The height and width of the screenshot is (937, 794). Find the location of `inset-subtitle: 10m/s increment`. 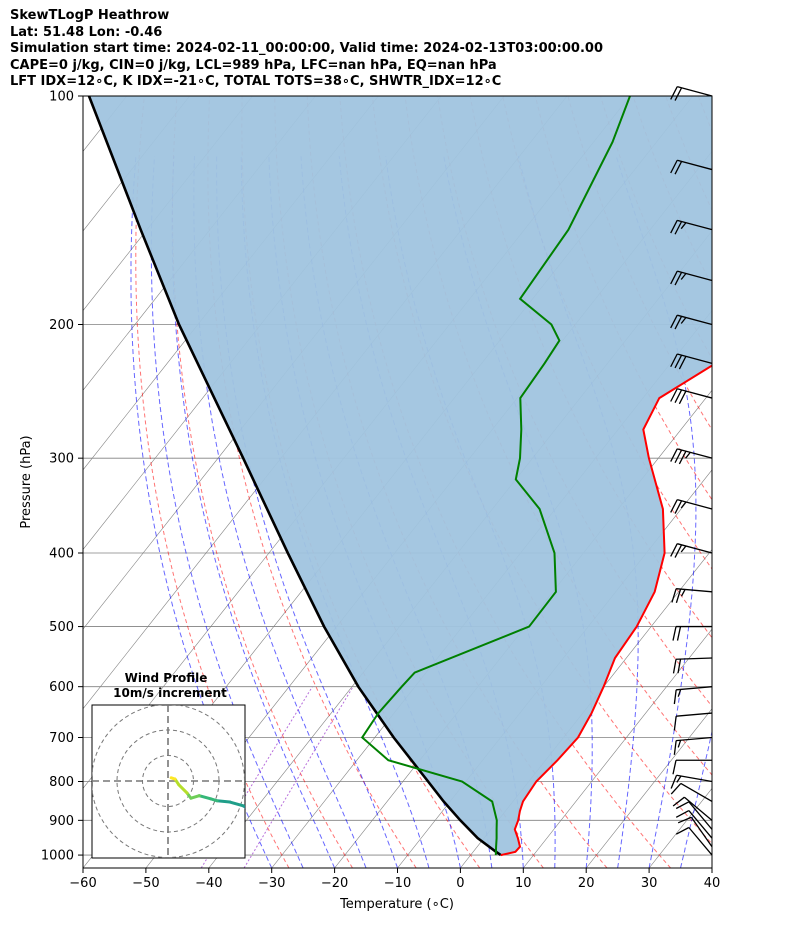

inset-subtitle: 10m/s increment is located at coordinates (170, 693).